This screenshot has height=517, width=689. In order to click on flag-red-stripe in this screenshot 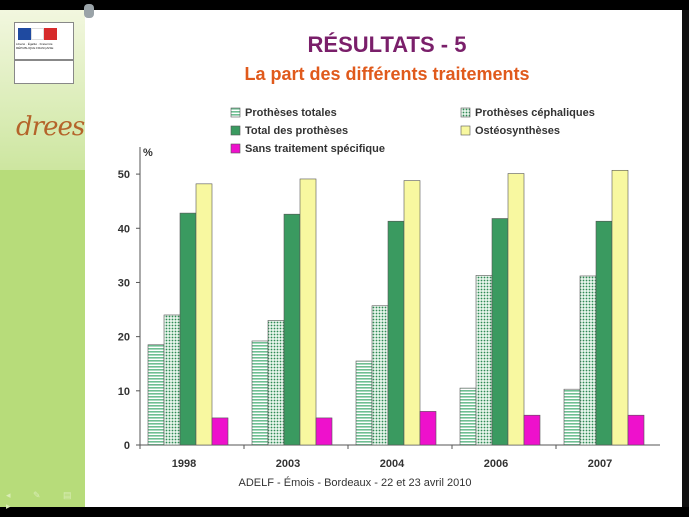, I will do `click(50, 34)`.